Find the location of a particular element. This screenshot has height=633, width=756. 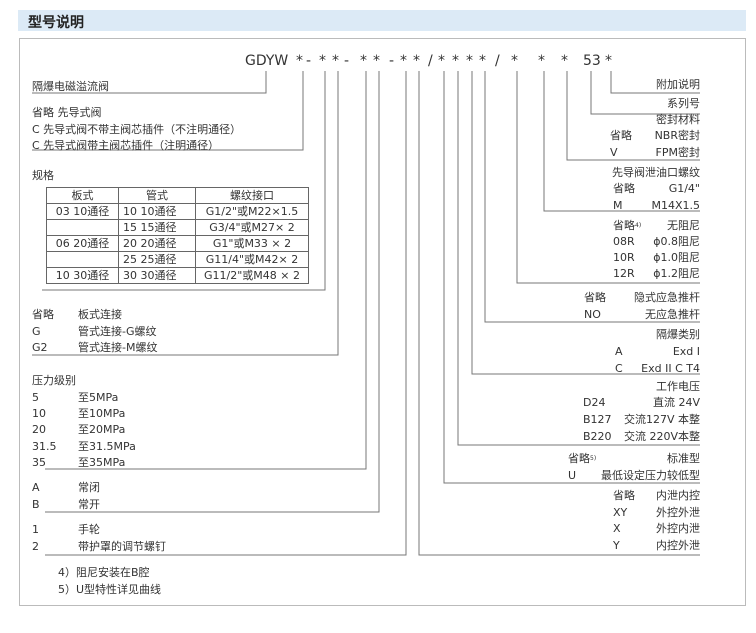

pressure-code: 35 is located at coordinates (39, 462).